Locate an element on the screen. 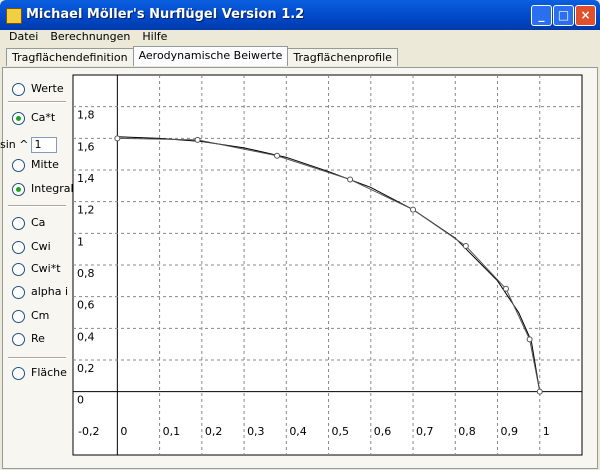 Image resolution: width=600 pixels, height=470 pixels. sin-row: sin ^ 1 is located at coordinates (29, 145).